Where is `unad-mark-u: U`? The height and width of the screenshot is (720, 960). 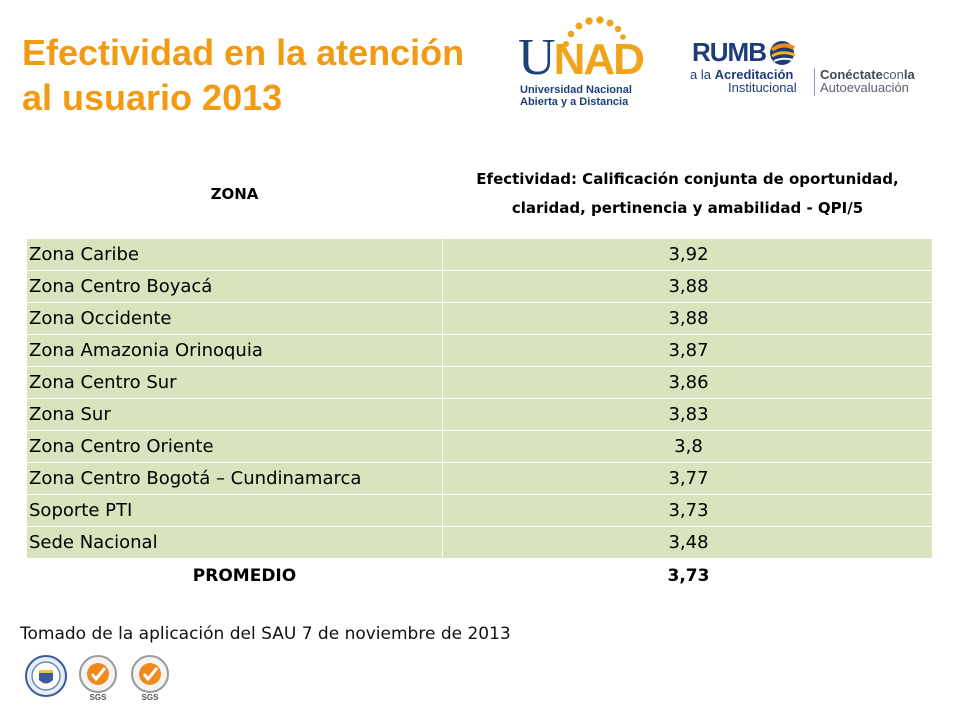 unad-mark-u: U is located at coordinates (537, 57).